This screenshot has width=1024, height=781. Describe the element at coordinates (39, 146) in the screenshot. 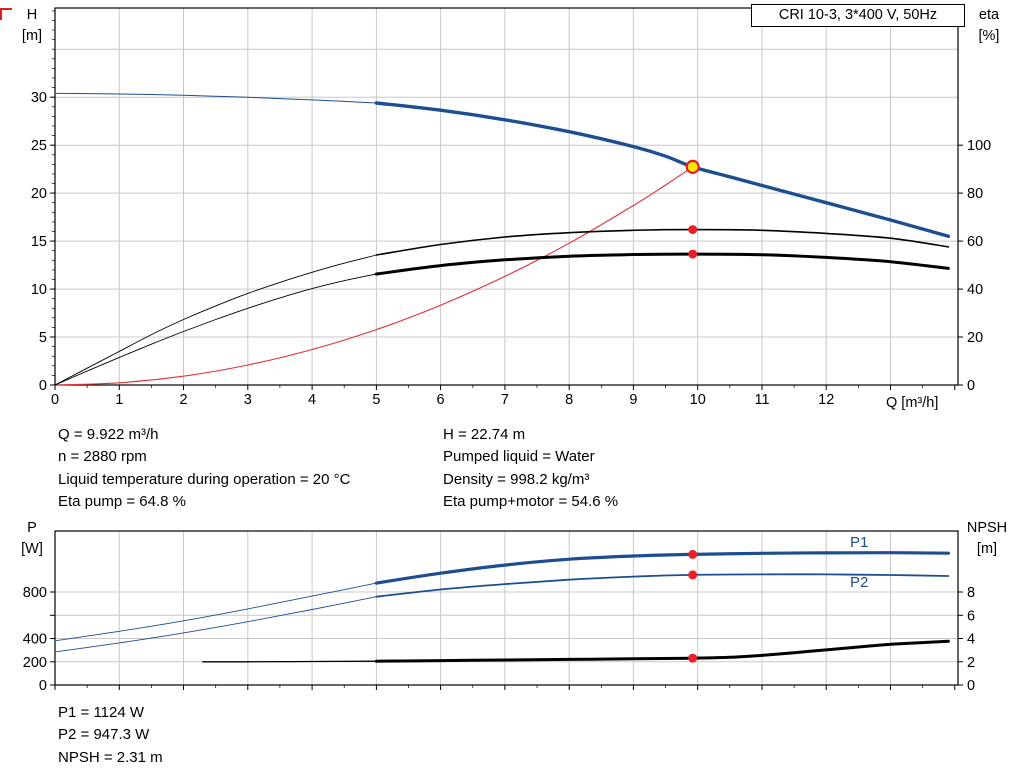

I see `svg-text: 25` at that location.